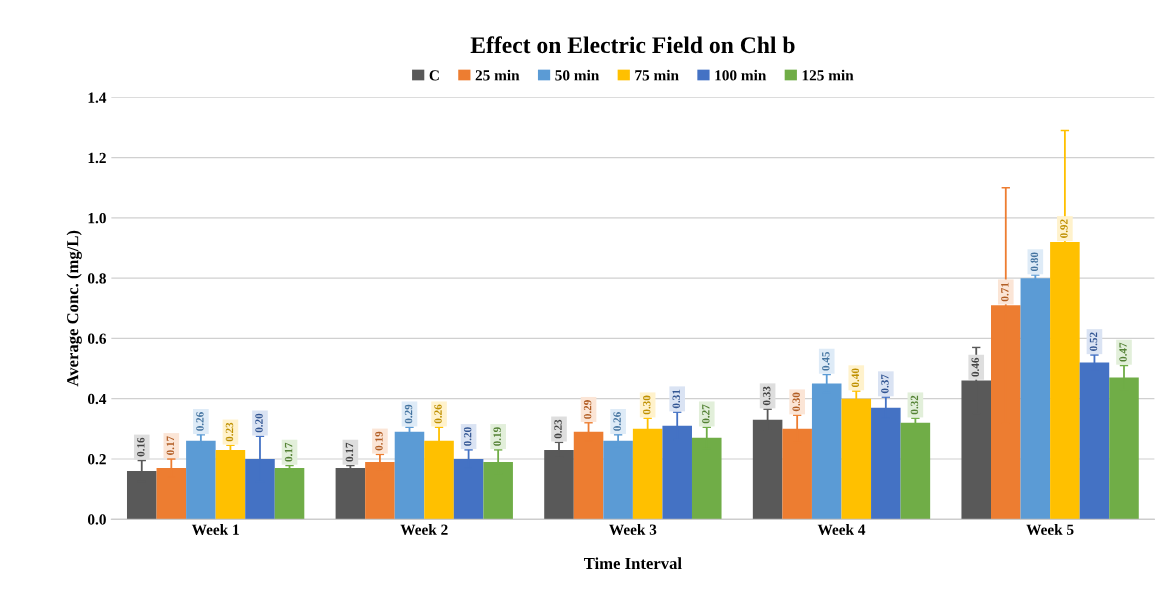 The image size is (1172, 590). I want to click on x-tick-label: Week 5, so click(1050, 529).